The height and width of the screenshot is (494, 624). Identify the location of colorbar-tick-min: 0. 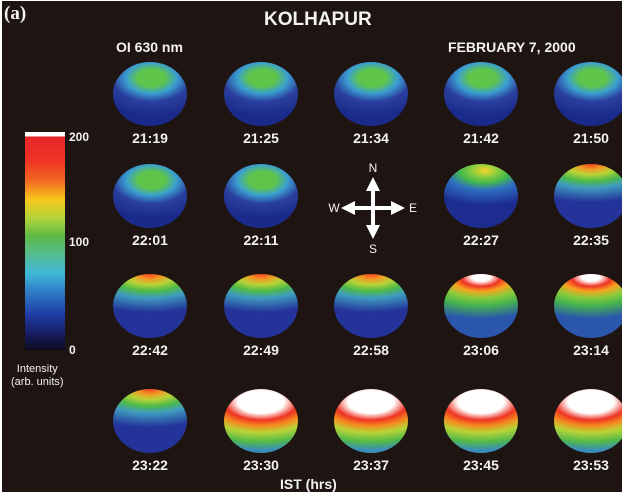
(72, 350).